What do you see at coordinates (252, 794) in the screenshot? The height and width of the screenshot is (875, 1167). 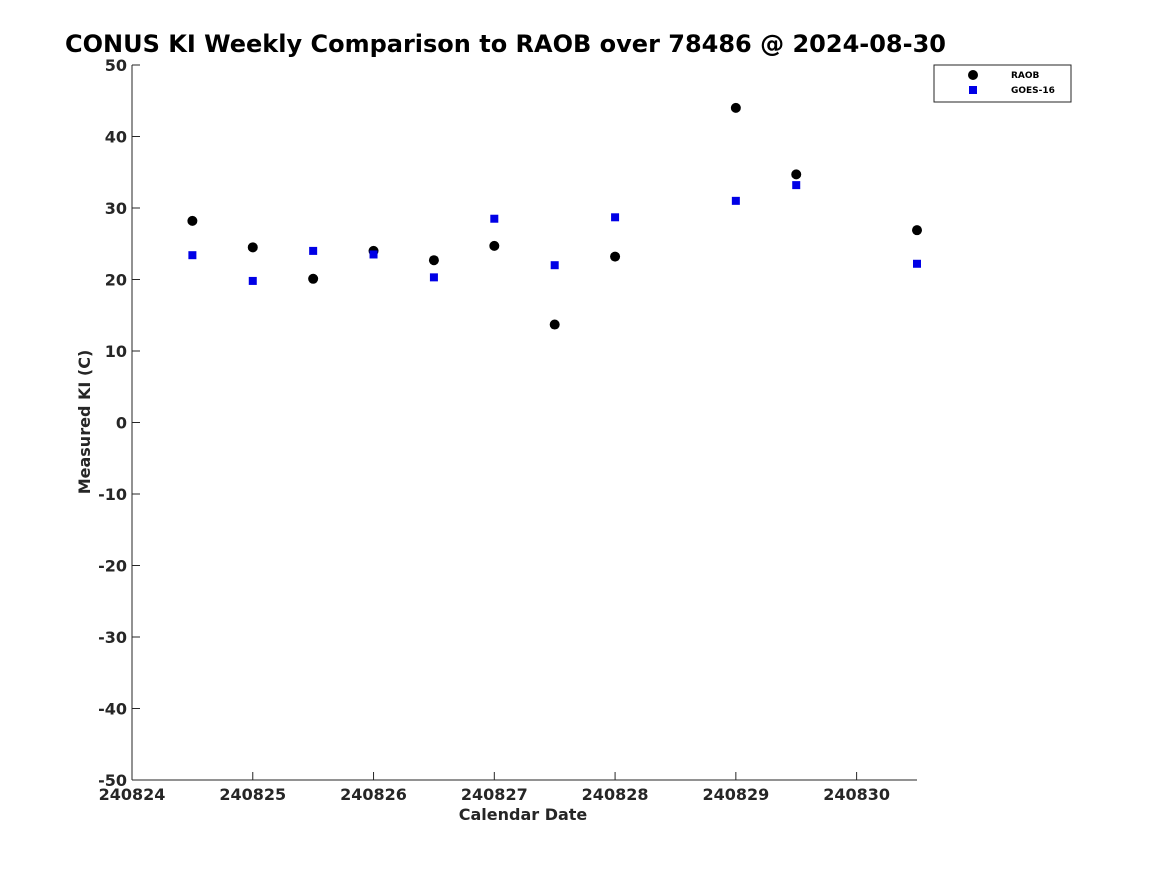 I see `x-tick-label: 240825` at bounding box center [252, 794].